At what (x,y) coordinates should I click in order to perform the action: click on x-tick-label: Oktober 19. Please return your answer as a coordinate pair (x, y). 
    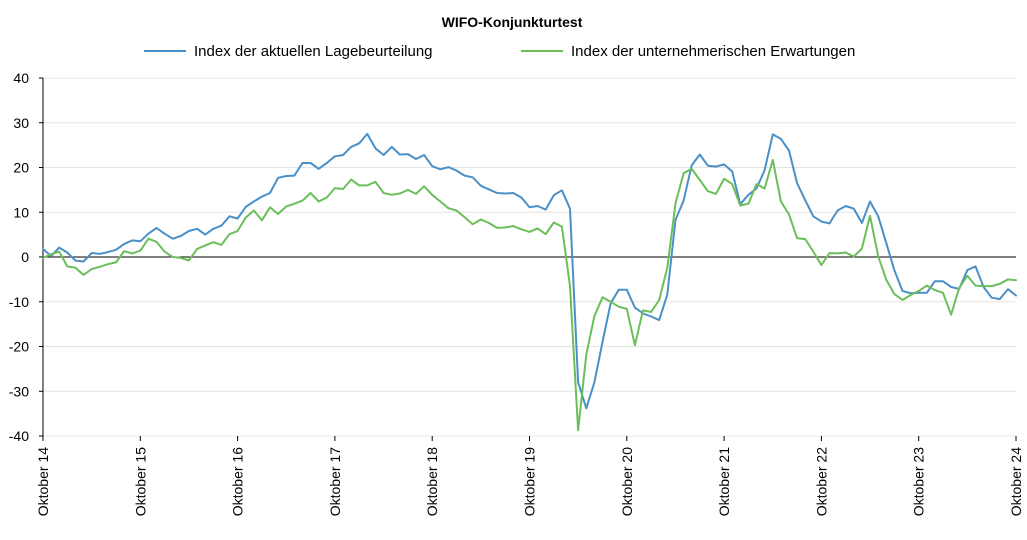
    Looking at the image, I should click on (530, 481).